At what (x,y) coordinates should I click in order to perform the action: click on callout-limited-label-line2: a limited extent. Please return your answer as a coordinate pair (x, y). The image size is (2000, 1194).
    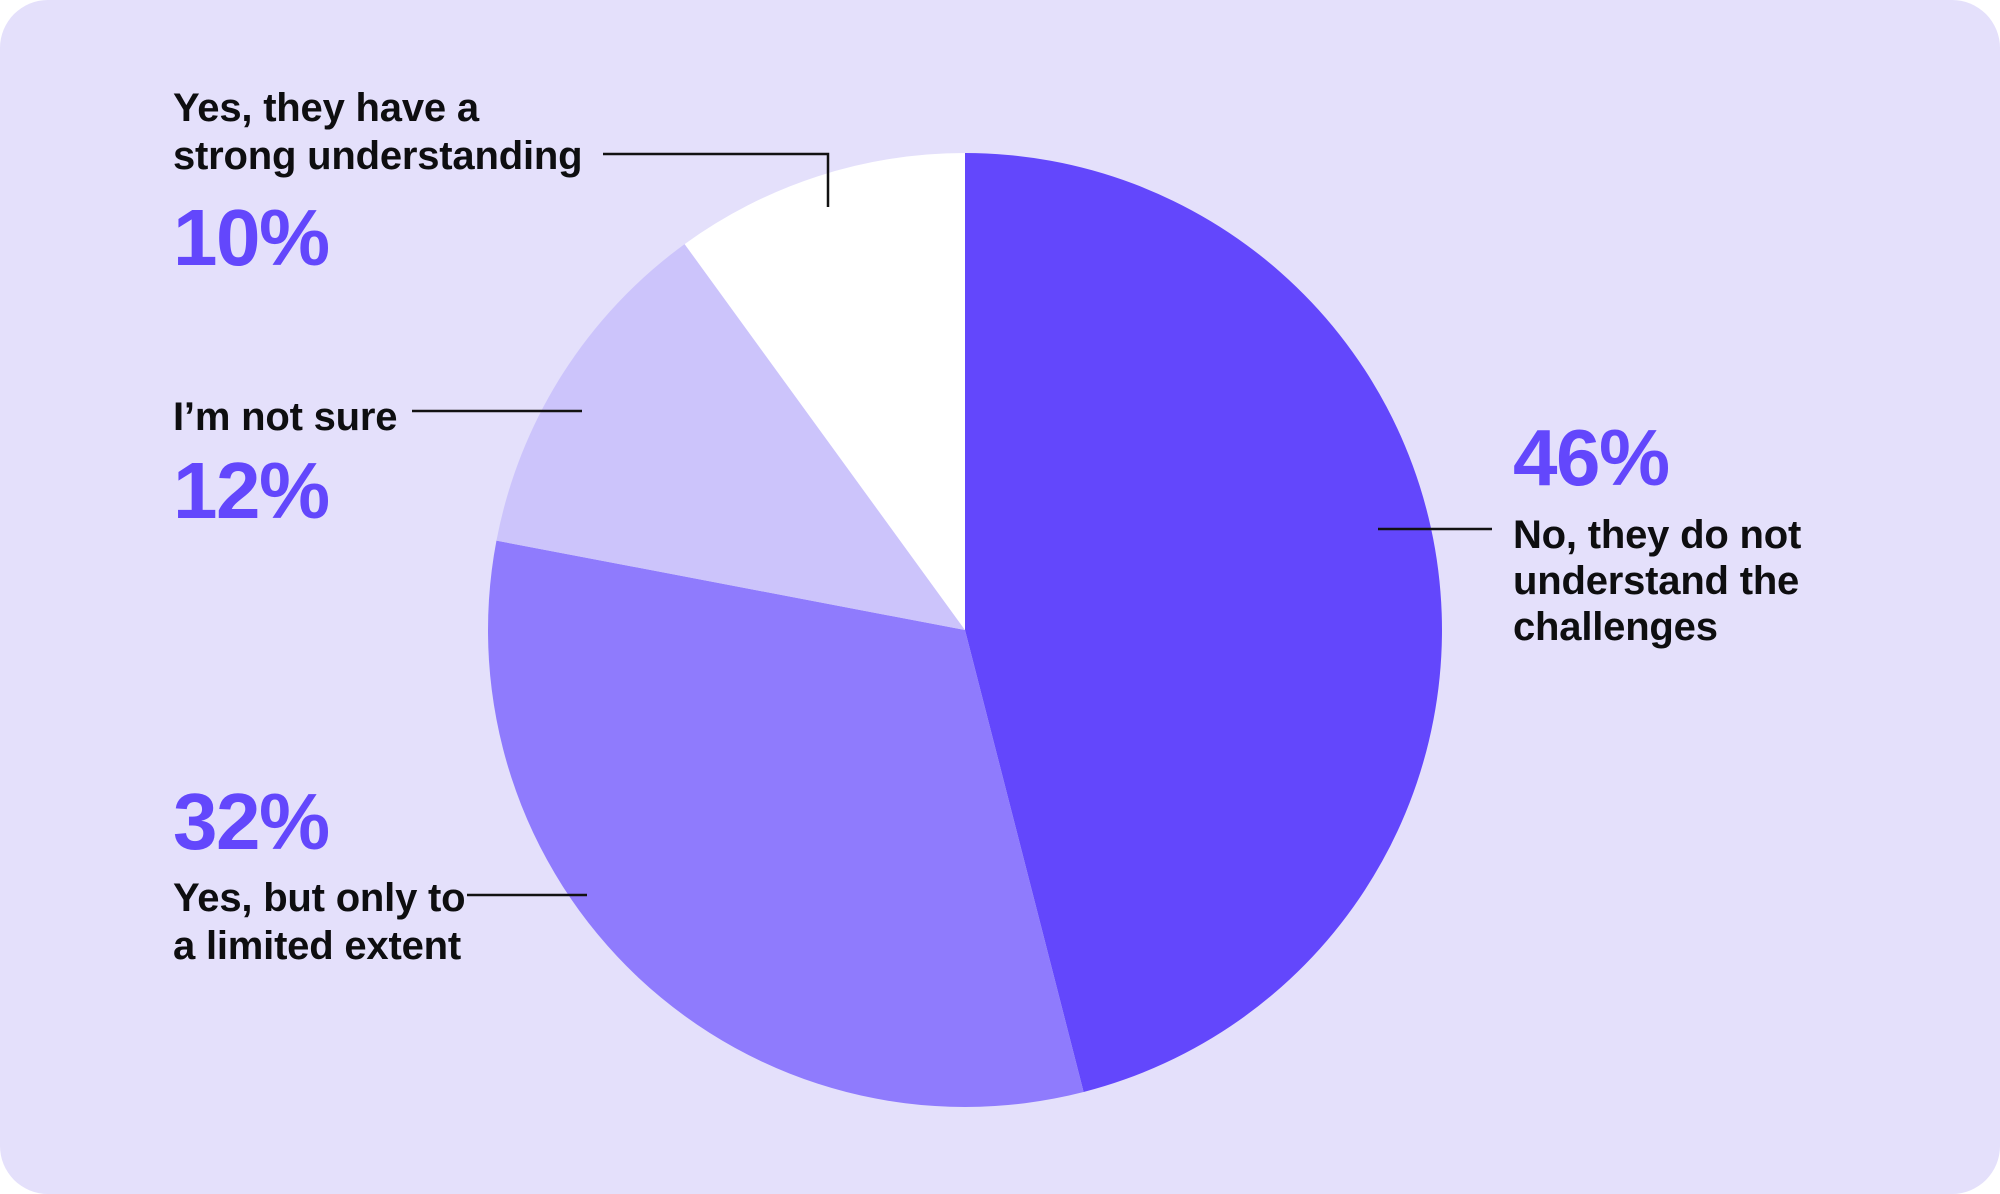
    Looking at the image, I should click on (317, 946).